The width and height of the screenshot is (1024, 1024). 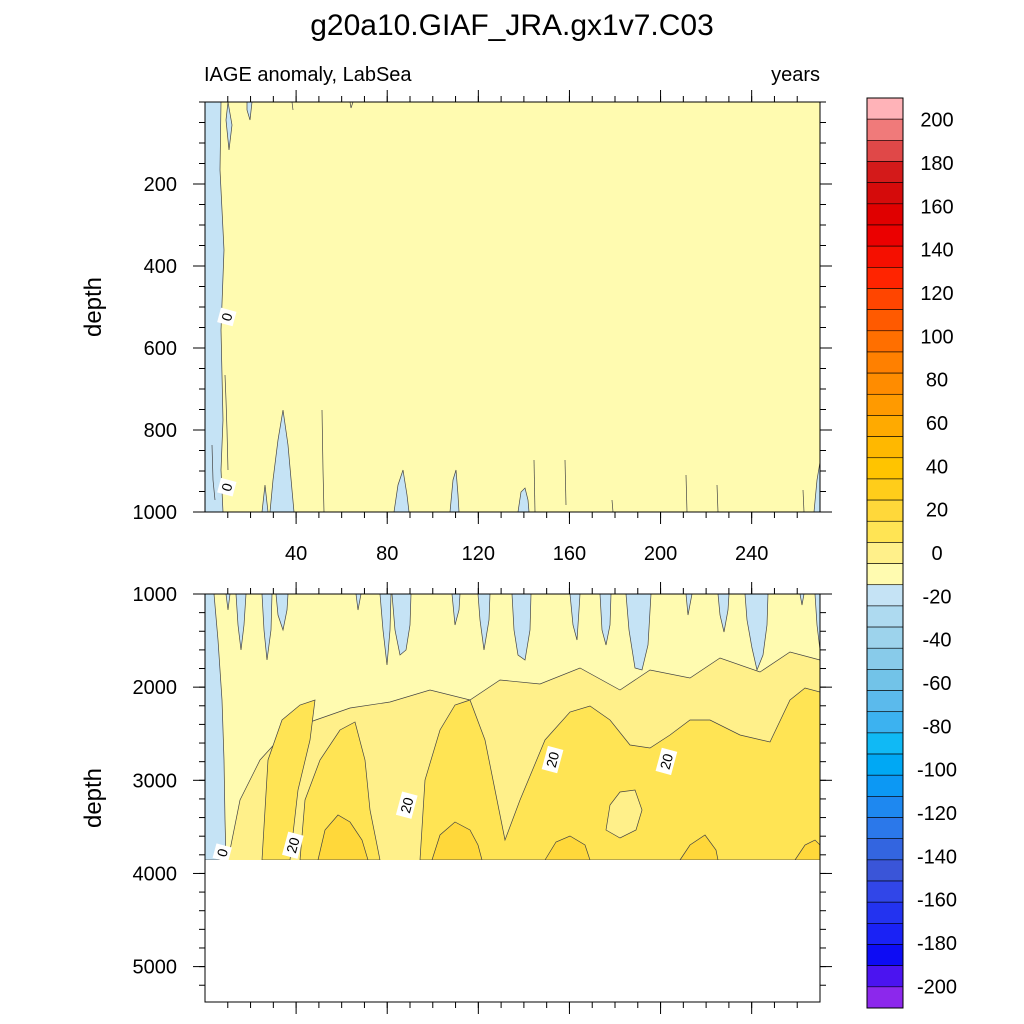 What do you see at coordinates (93, 307) in the screenshot?
I see `upper-y-axis-label: depth` at bounding box center [93, 307].